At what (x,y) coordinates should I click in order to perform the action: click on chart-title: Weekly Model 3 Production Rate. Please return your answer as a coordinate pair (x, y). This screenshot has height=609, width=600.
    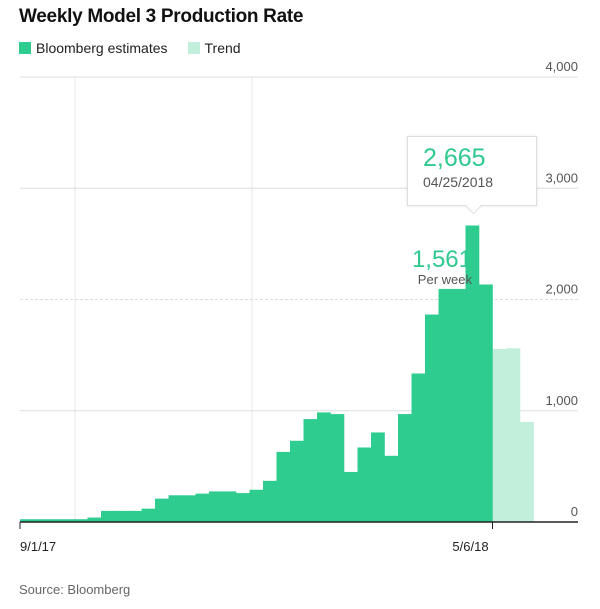
    Looking at the image, I should click on (161, 16).